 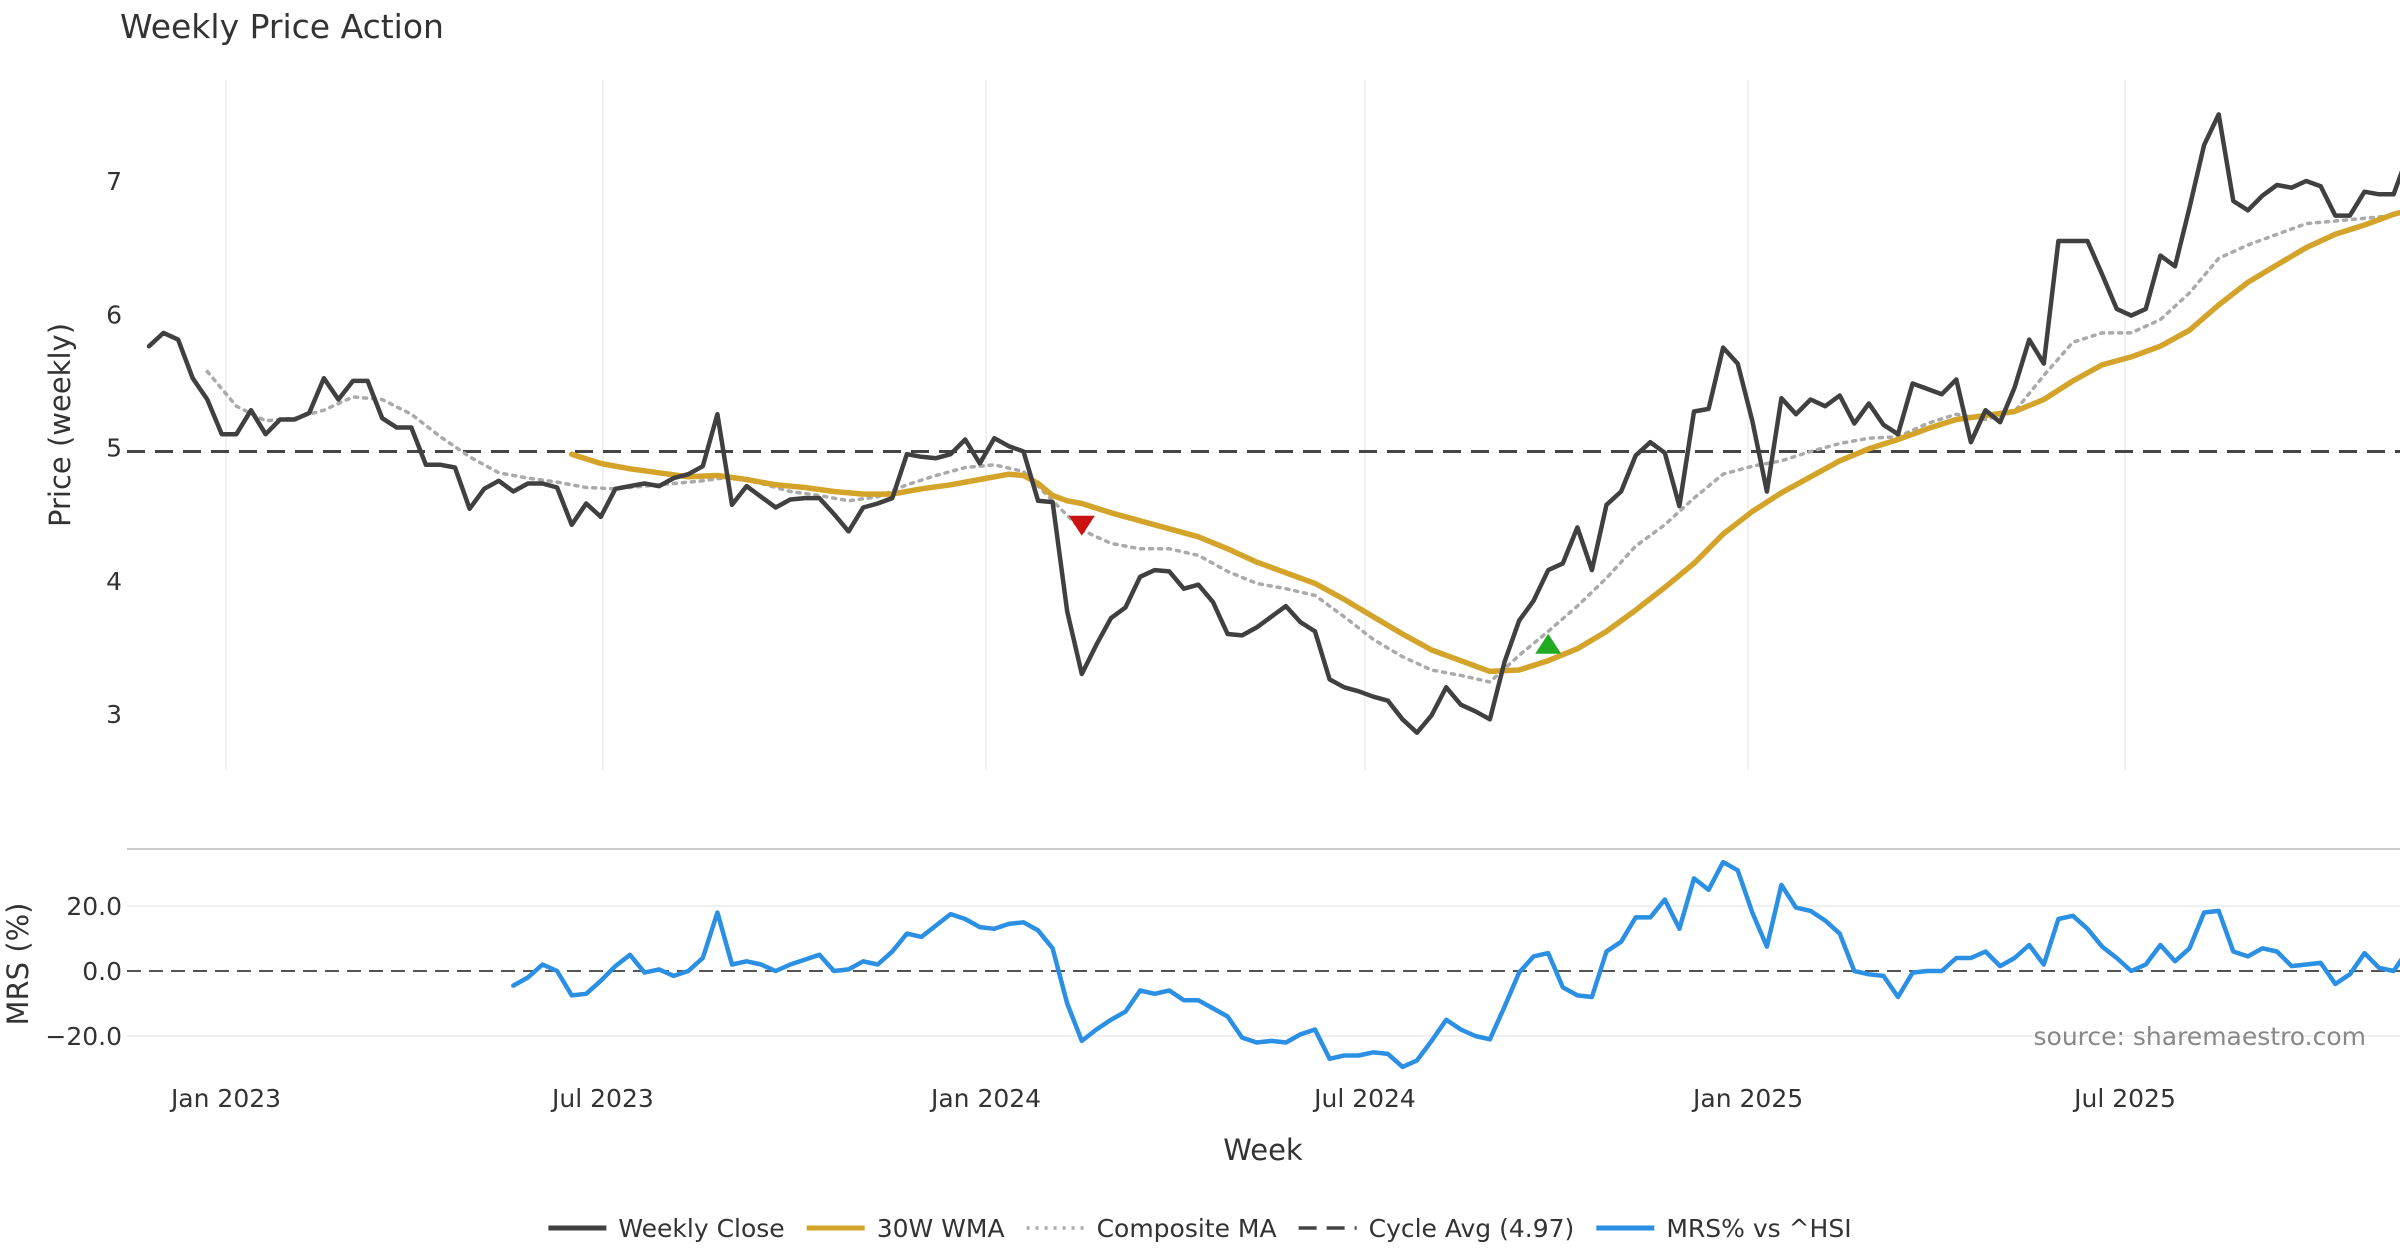 What do you see at coordinates (701, 1228) in the screenshot?
I see `legend-label: Weekly Close` at bounding box center [701, 1228].